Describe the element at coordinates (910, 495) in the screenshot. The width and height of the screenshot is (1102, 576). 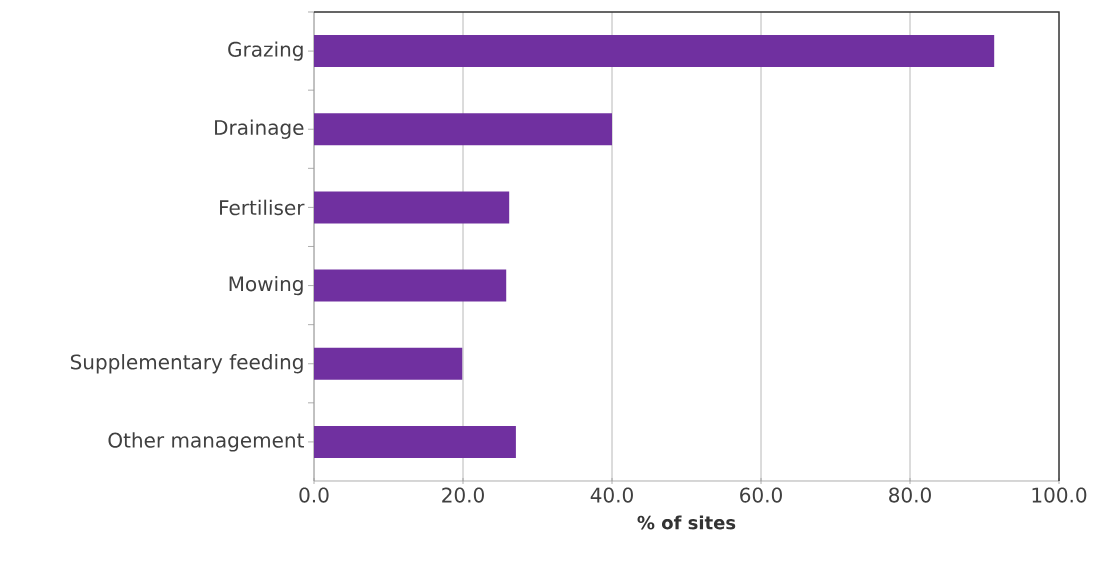
I see `x-tick-label: 80.0` at that location.